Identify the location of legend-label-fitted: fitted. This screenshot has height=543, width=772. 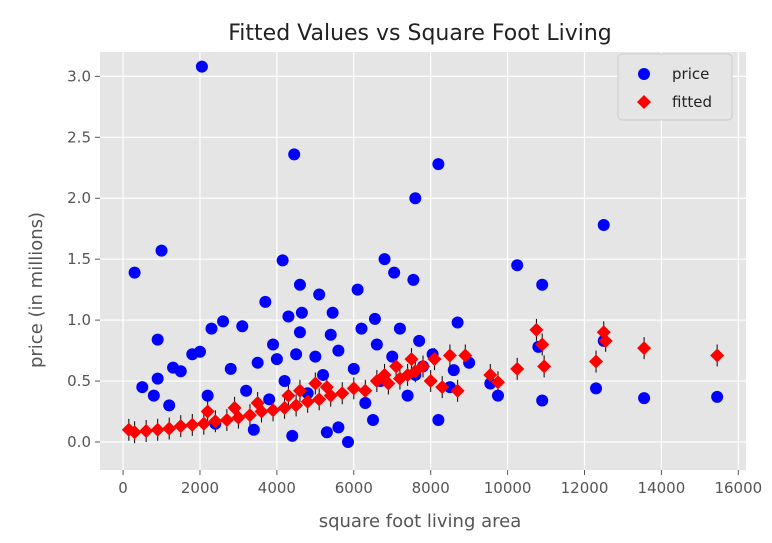
(692, 102).